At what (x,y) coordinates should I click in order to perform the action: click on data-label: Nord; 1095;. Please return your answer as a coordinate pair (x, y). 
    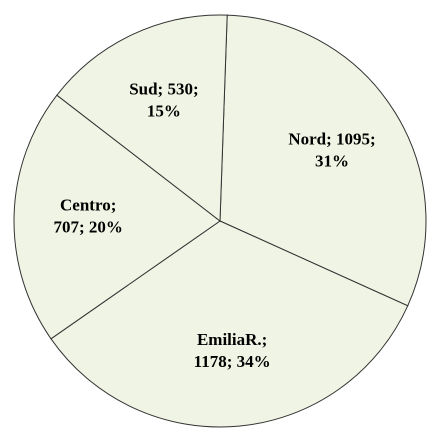
    Looking at the image, I should click on (331, 138).